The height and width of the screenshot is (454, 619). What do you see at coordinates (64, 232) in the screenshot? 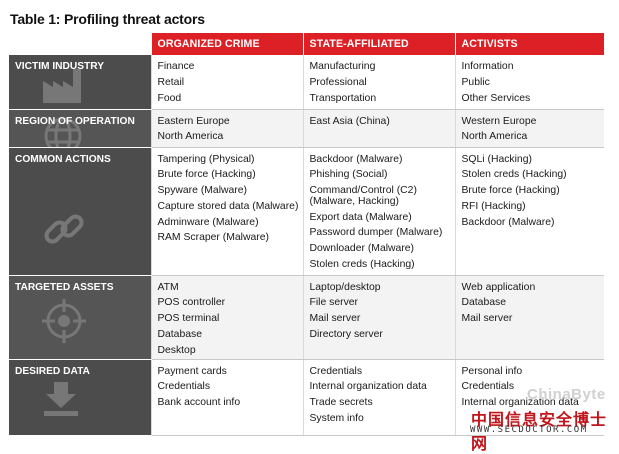
I see `chain-link-icon` at bounding box center [64, 232].